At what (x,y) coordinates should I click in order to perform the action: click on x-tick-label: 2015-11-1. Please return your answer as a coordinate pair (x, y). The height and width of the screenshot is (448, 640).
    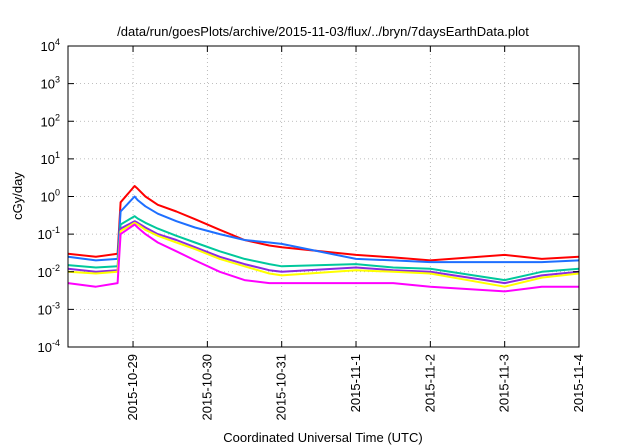
    Looking at the image, I should click on (355, 383).